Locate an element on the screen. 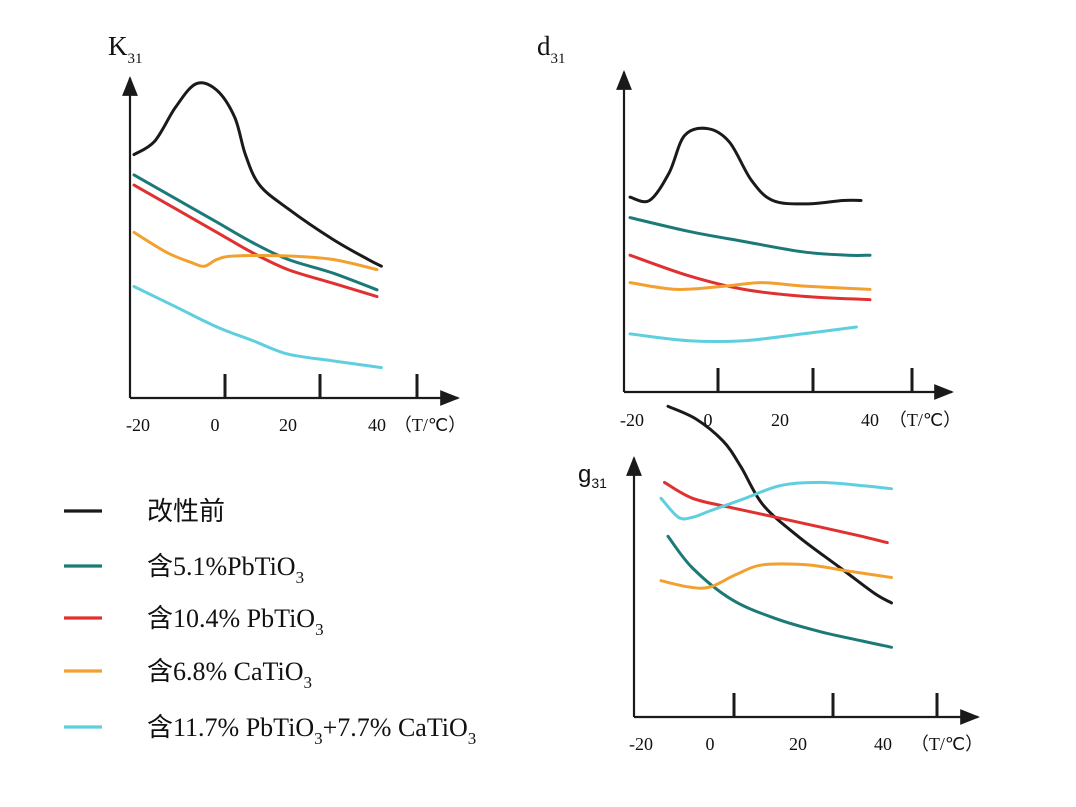 This screenshot has width=1076, height=807. y-axis-label: K31 is located at coordinates (125, 49).